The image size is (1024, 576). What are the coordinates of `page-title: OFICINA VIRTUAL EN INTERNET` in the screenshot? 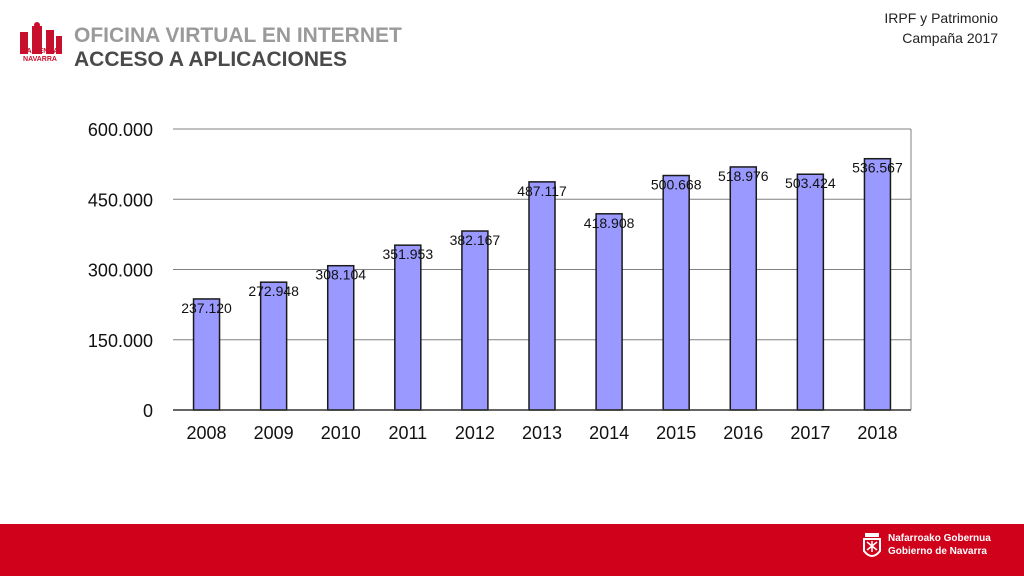 It's located at (238, 35).